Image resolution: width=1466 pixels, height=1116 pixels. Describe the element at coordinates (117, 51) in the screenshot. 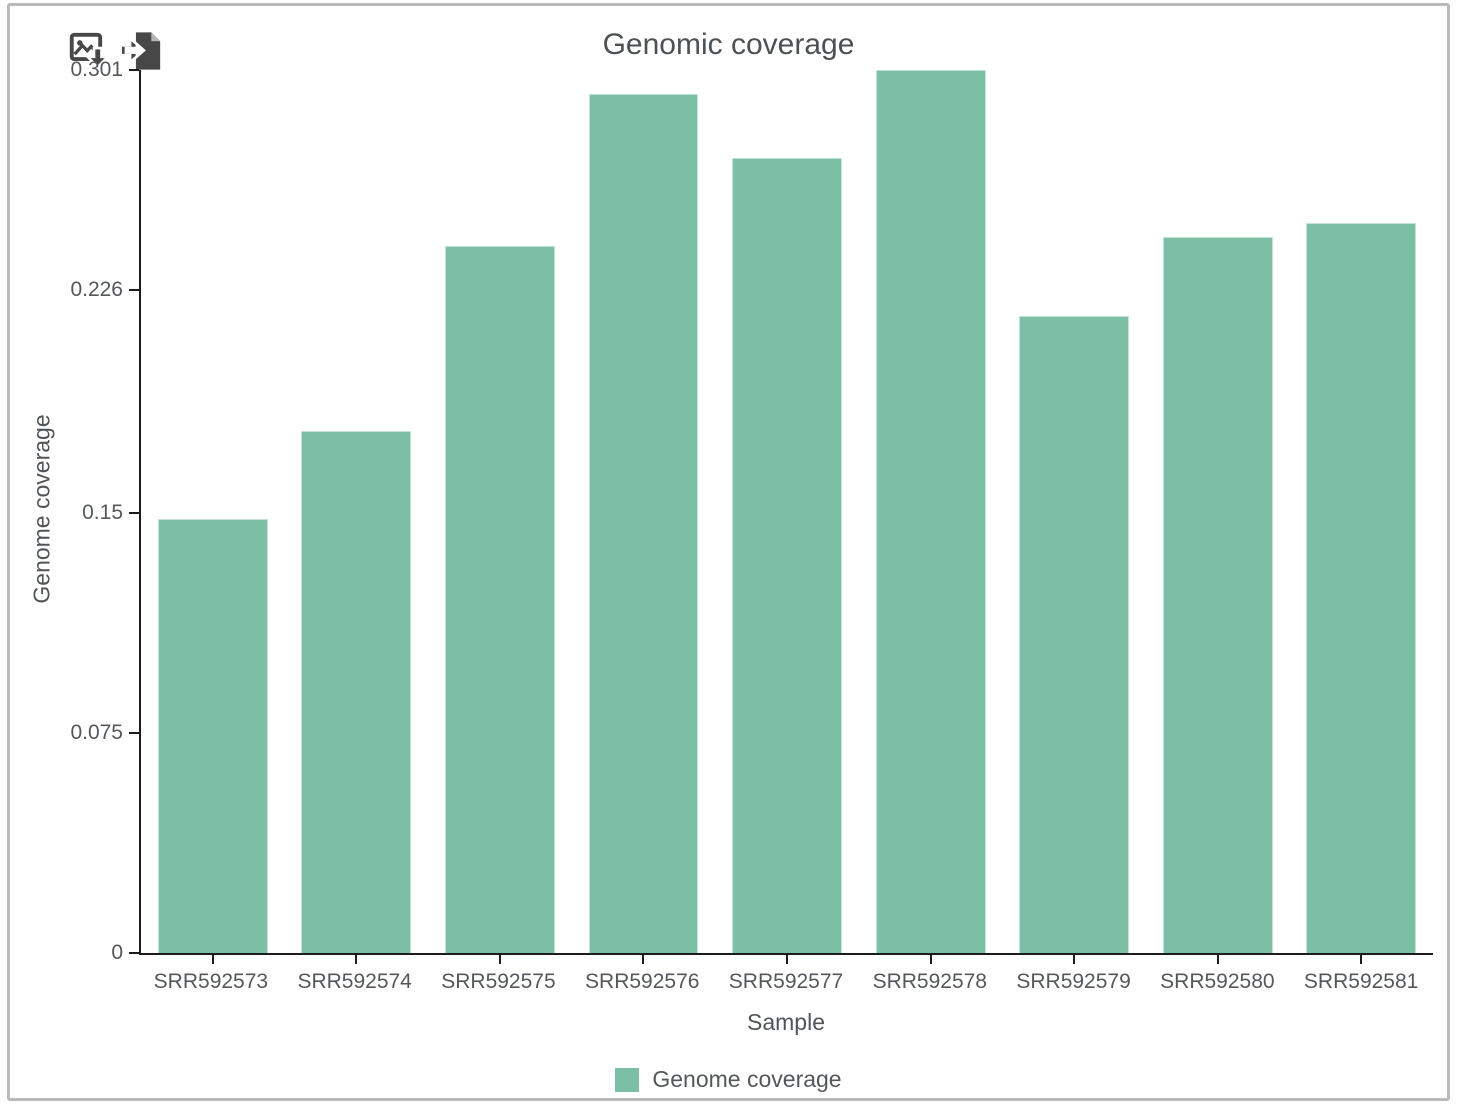

I see `plot-toolbar` at that location.